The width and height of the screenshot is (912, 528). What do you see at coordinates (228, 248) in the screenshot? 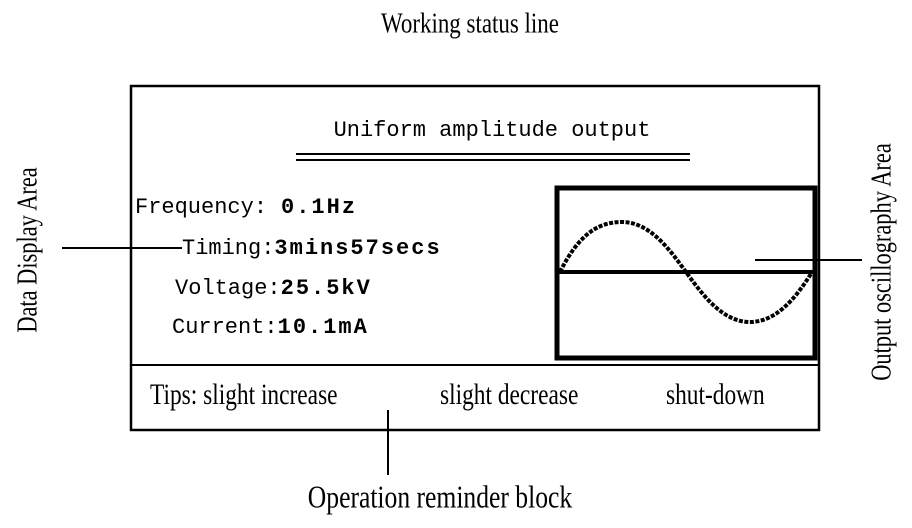
I see `row-label: Timing:` at bounding box center [228, 248].